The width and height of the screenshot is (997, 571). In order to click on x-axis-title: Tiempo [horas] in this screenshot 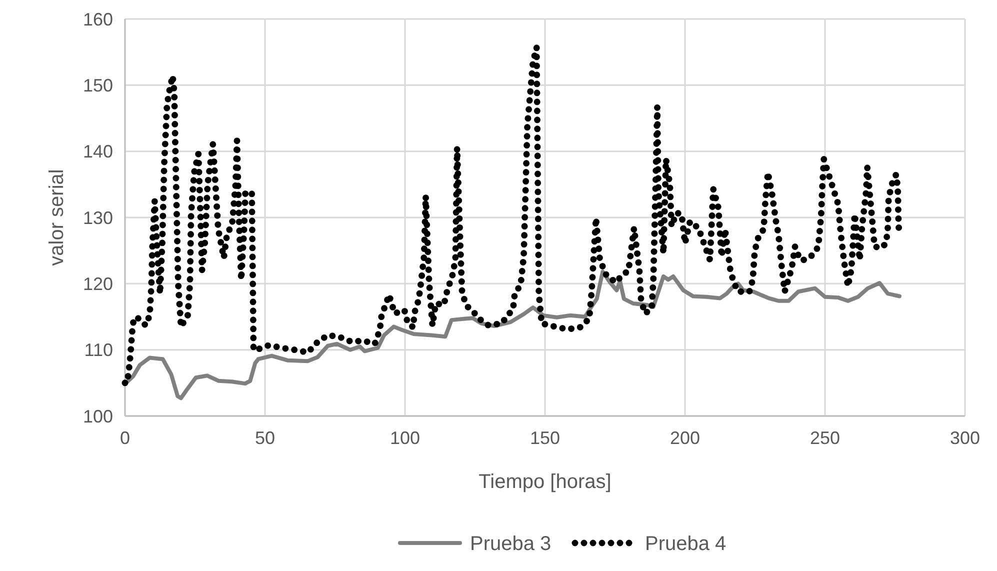, I will do `click(545, 482)`.